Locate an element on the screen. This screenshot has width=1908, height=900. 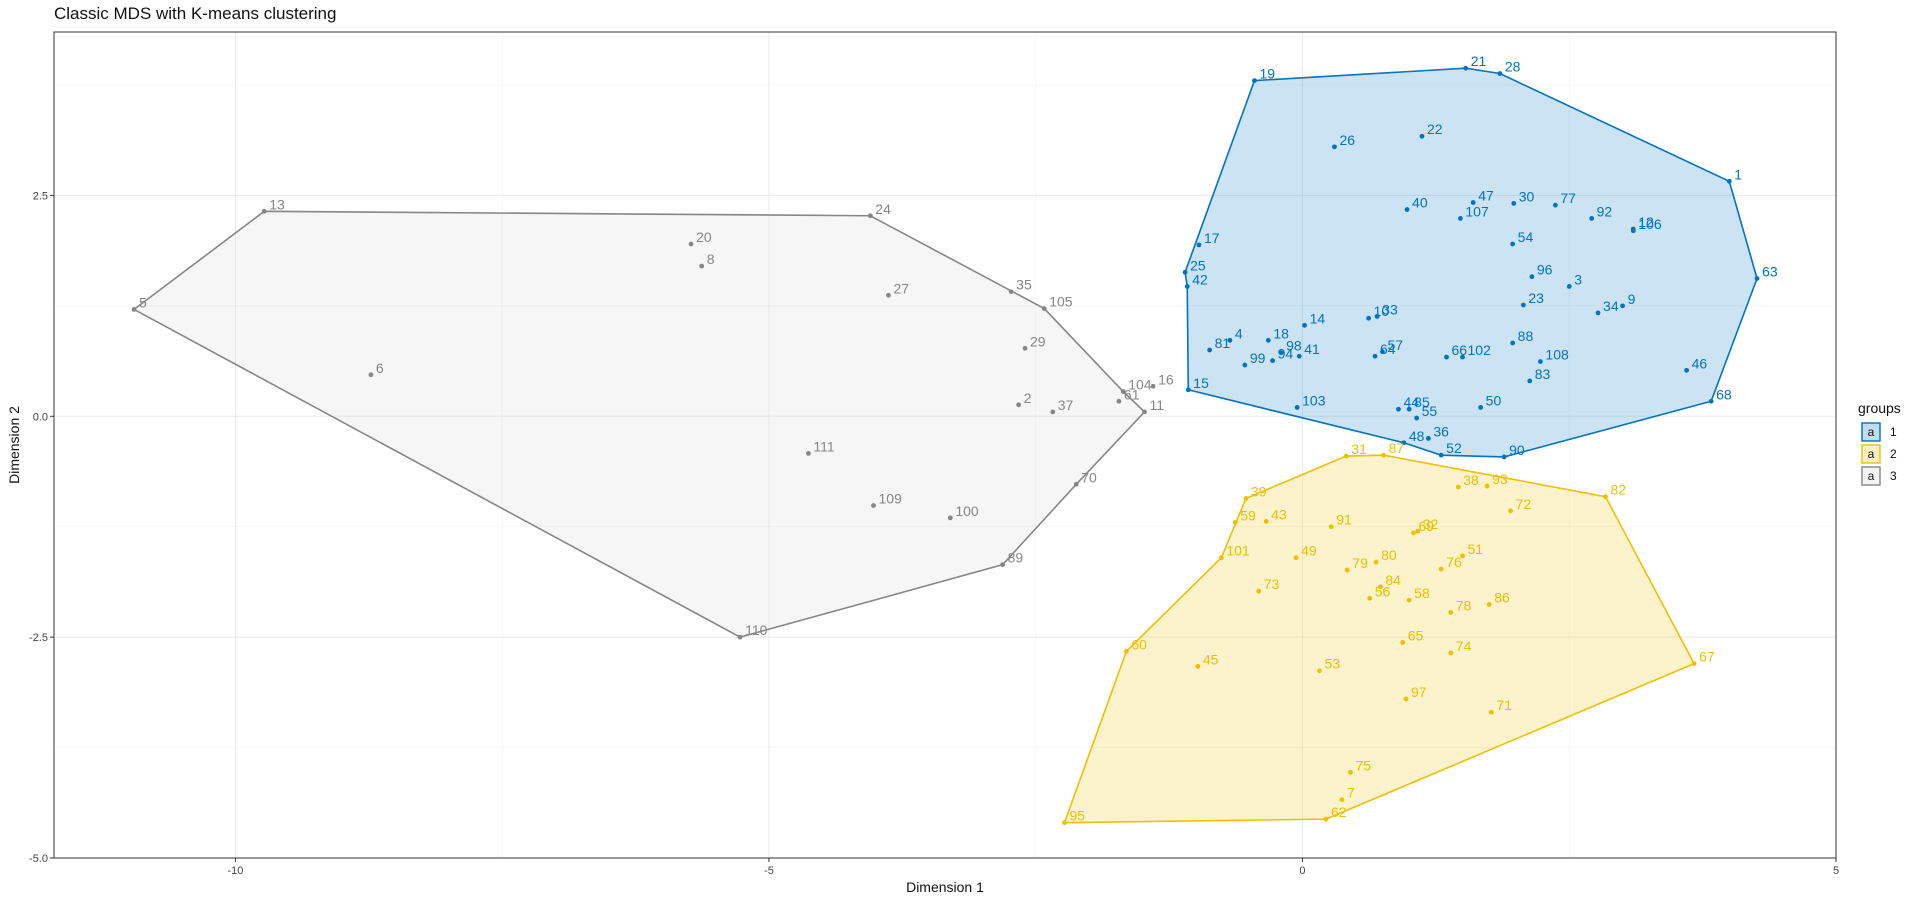
x-axis-title: Dimension 1 is located at coordinates (945, 887).